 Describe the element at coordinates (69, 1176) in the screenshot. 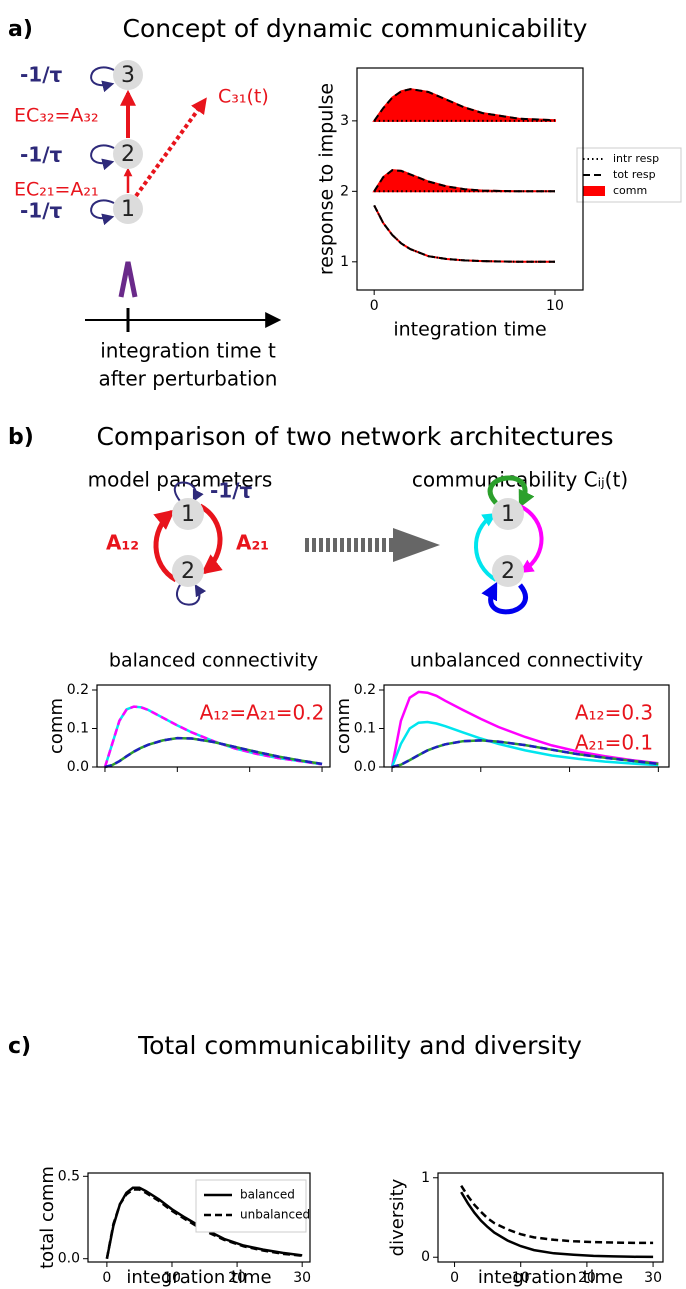

I see `y-tick-label: 0.5` at that location.